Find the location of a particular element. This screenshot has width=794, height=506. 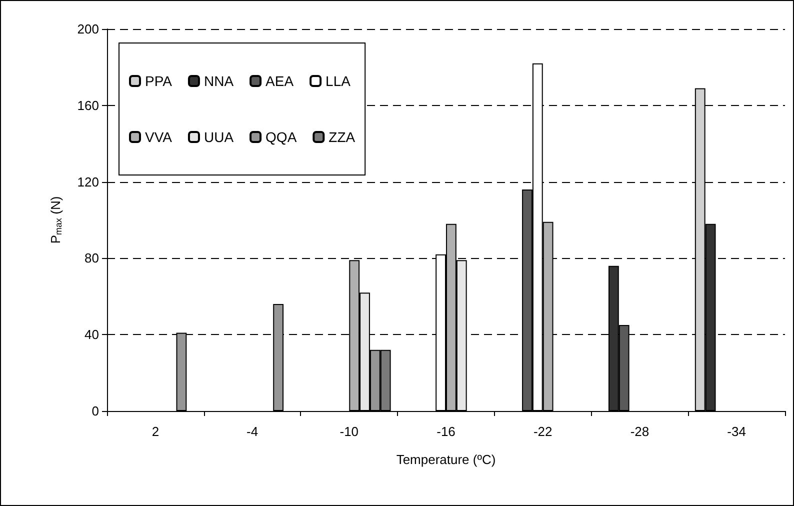

y-tick-label: 0 is located at coordinates (95, 411).